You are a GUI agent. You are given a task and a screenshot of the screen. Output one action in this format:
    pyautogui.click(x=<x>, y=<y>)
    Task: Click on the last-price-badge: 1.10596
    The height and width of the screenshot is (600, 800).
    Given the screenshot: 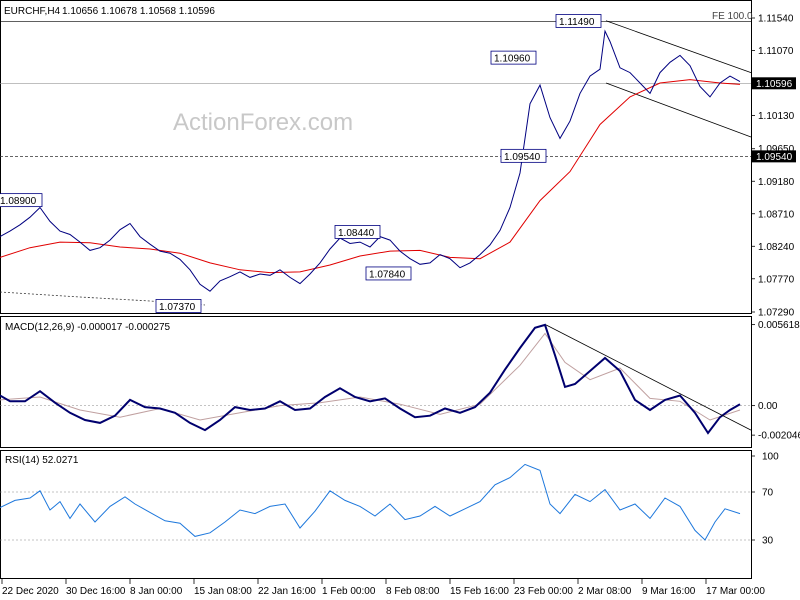 What is the action you would take?
    pyautogui.click(x=774, y=84)
    